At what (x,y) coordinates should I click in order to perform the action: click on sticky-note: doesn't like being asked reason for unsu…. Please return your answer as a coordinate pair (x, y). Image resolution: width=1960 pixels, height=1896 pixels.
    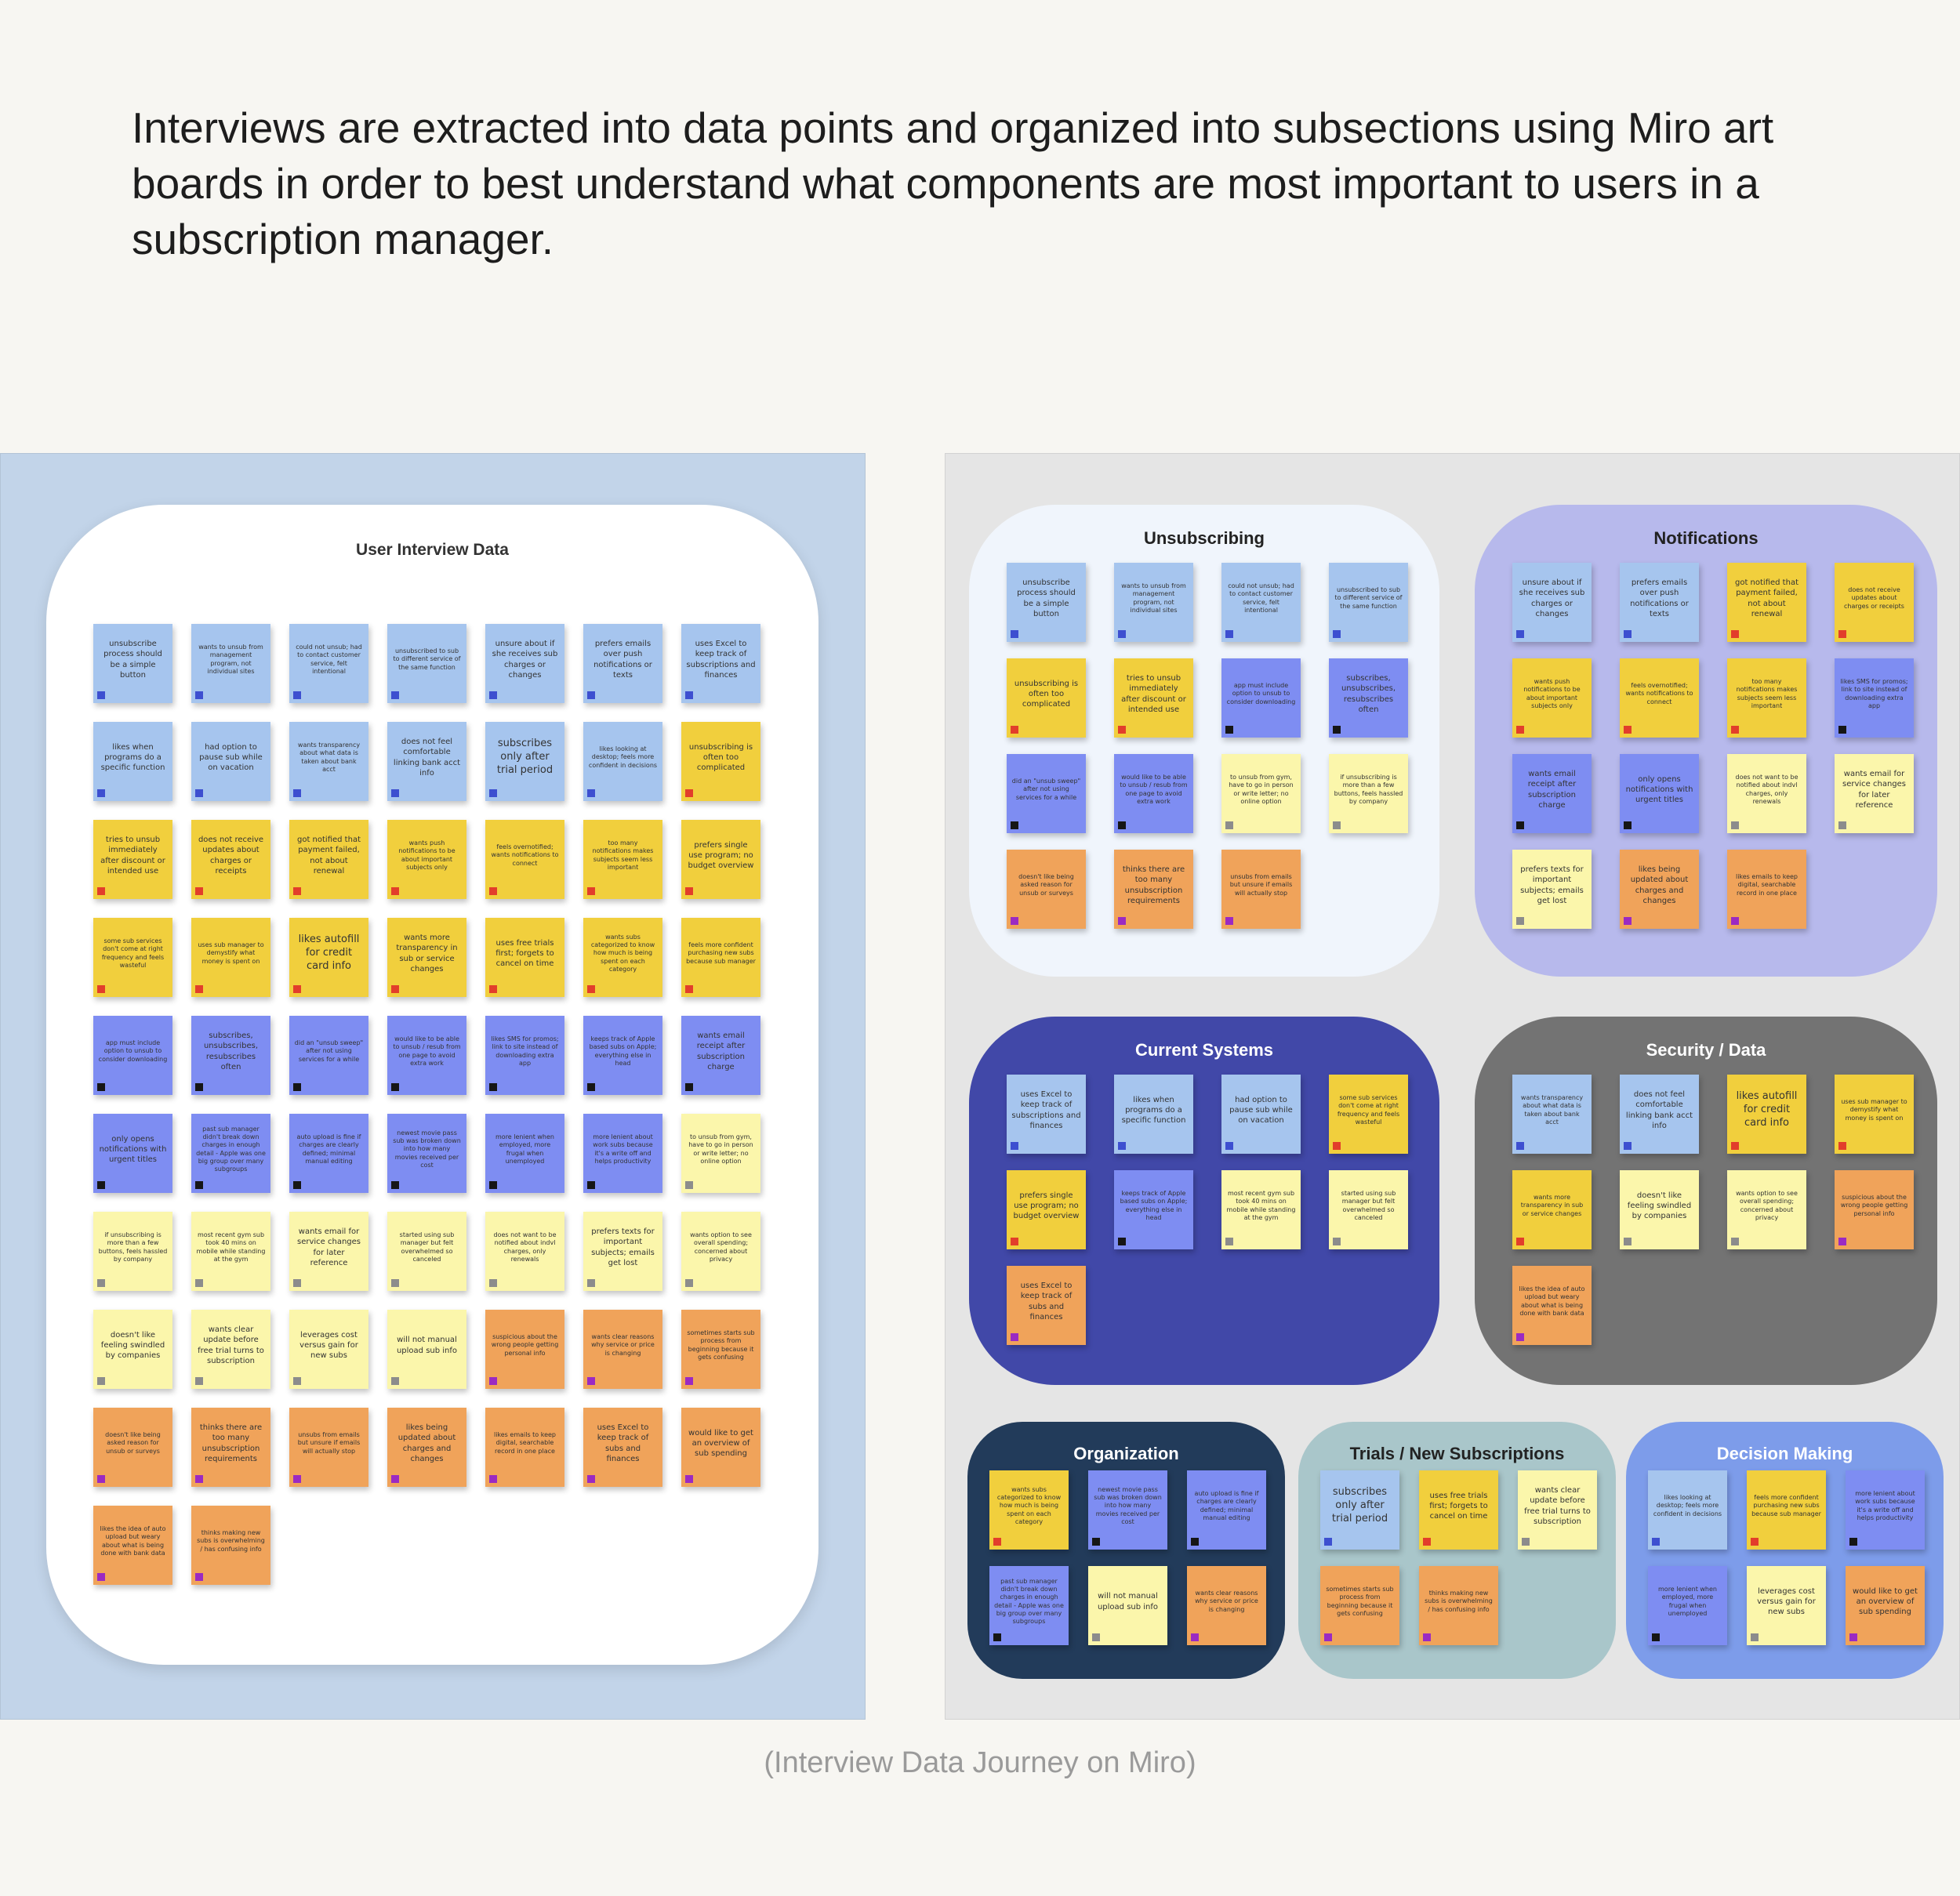
    Looking at the image, I should click on (1046, 889).